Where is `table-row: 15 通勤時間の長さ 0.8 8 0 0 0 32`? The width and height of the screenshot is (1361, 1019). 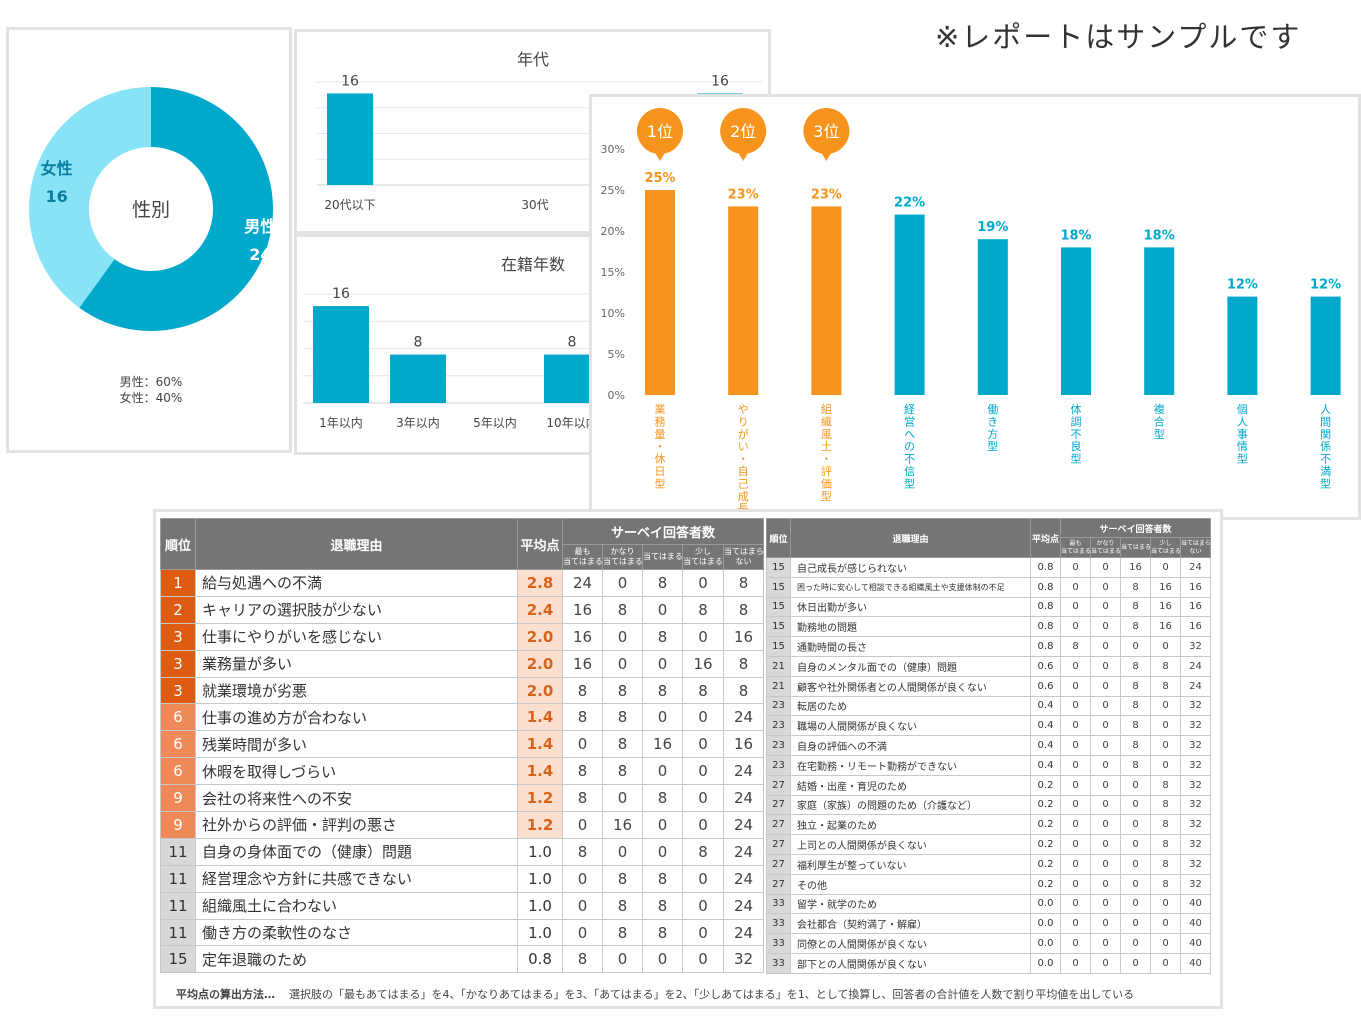 table-row: 15 通勤時間の長さ 0.8 8 0 0 0 32 is located at coordinates (989, 646).